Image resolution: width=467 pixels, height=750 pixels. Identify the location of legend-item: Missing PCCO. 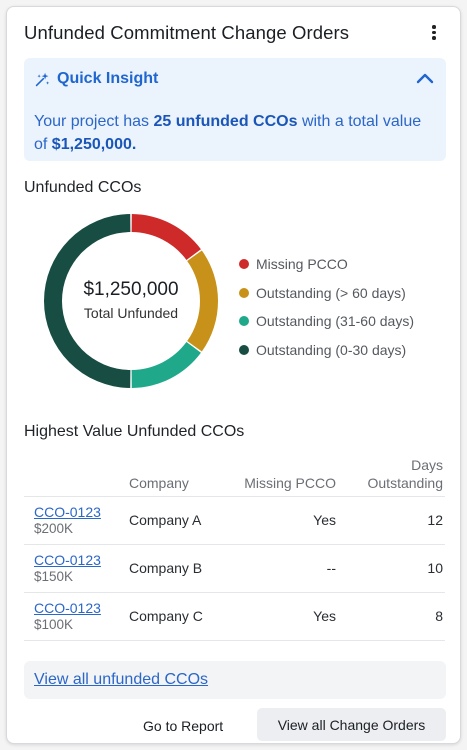
(326, 264).